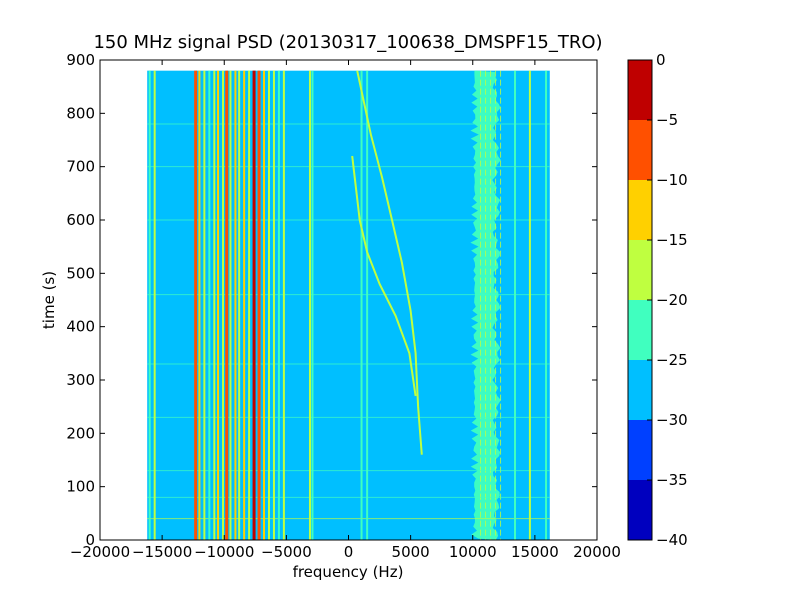  What do you see at coordinates (162, 552) in the screenshot?
I see `x-tick-label: −15000` at bounding box center [162, 552].